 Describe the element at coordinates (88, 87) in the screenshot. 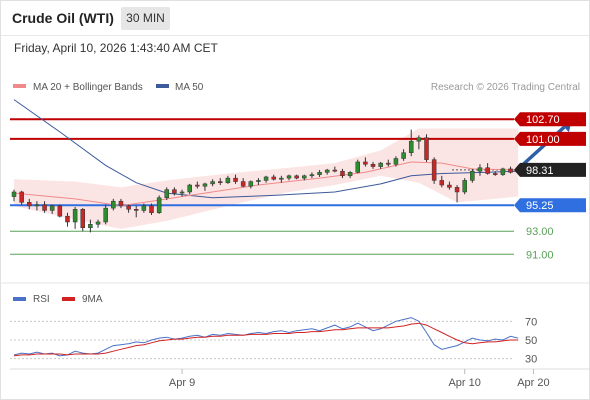

I see `ma20-legend-label: MA 20 + Bollinger Bands` at that location.